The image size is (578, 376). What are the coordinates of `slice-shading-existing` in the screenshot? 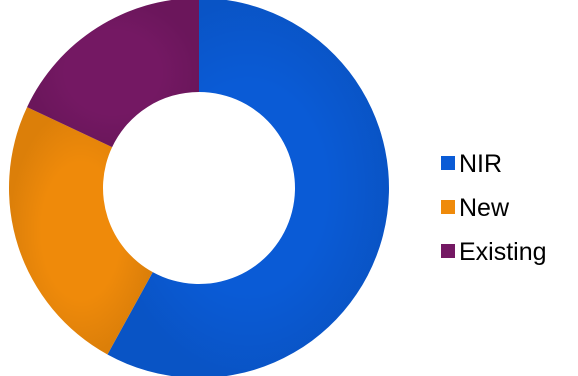 It's located at (113, 74).